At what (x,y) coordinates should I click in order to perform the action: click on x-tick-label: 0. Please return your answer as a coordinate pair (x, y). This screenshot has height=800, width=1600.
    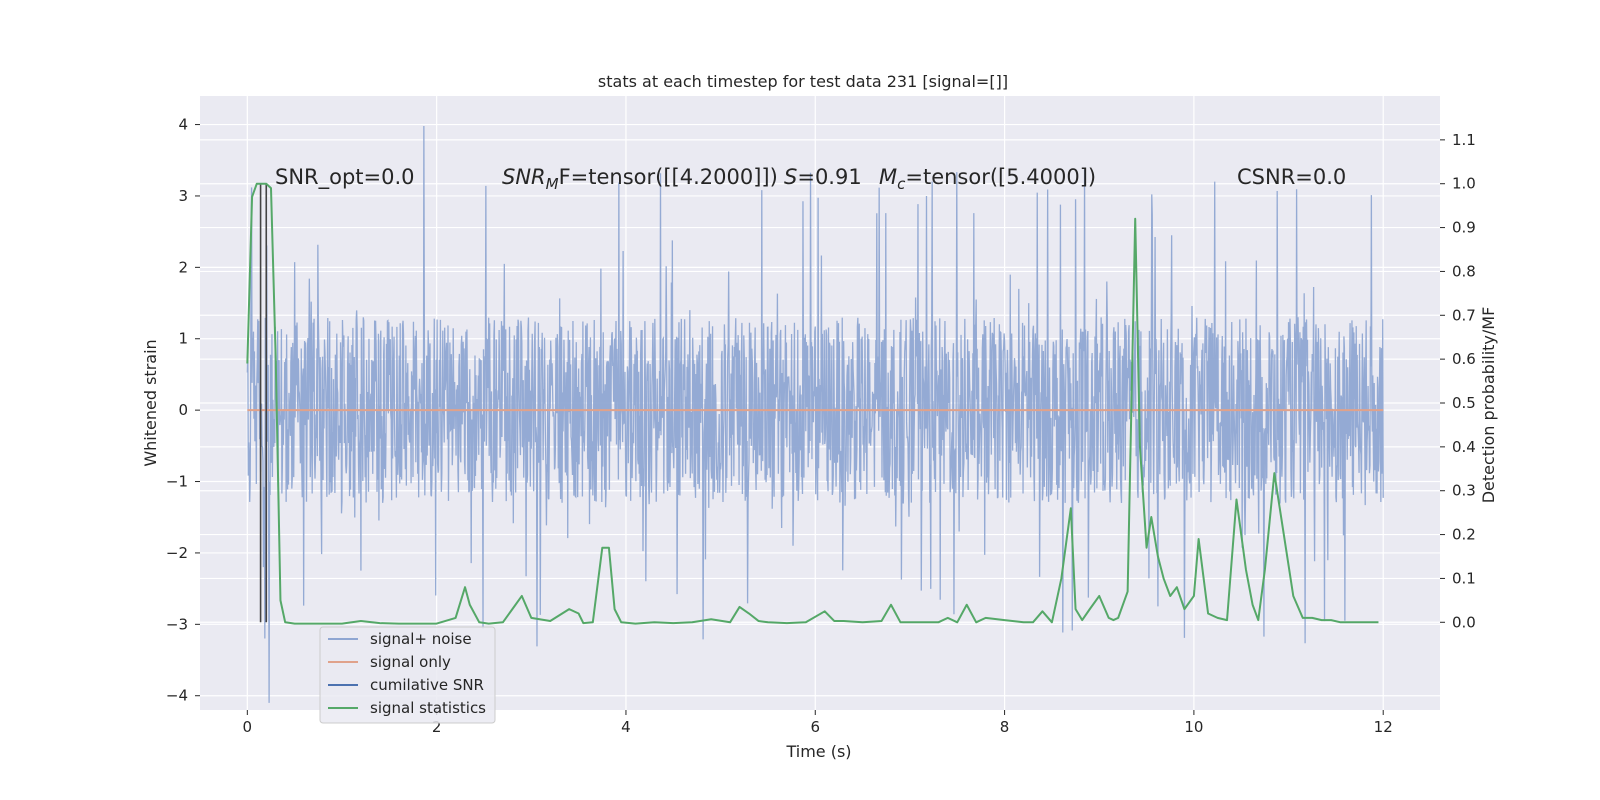
    Looking at the image, I should click on (248, 727).